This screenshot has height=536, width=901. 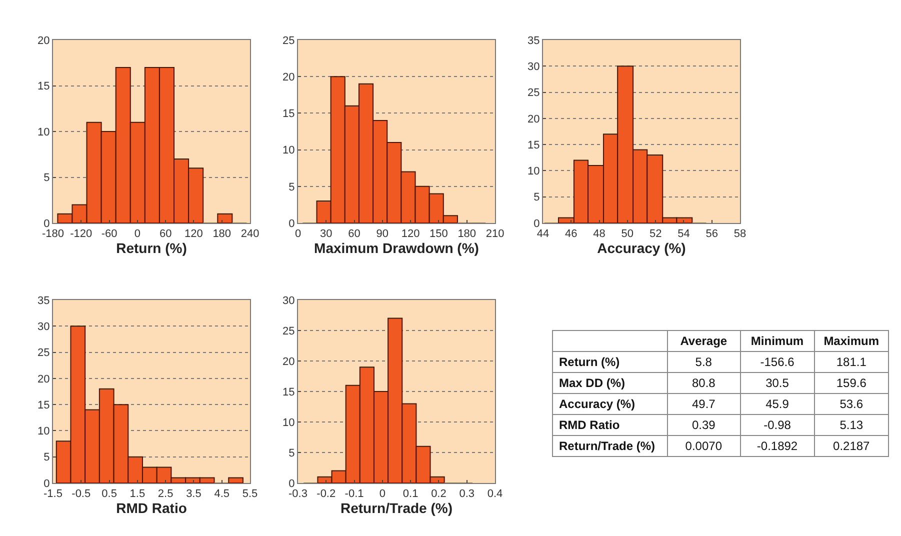 What do you see at coordinates (81, 494) in the screenshot?
I see `x-tick-label: -0.5` at bounding box center [81, 494].